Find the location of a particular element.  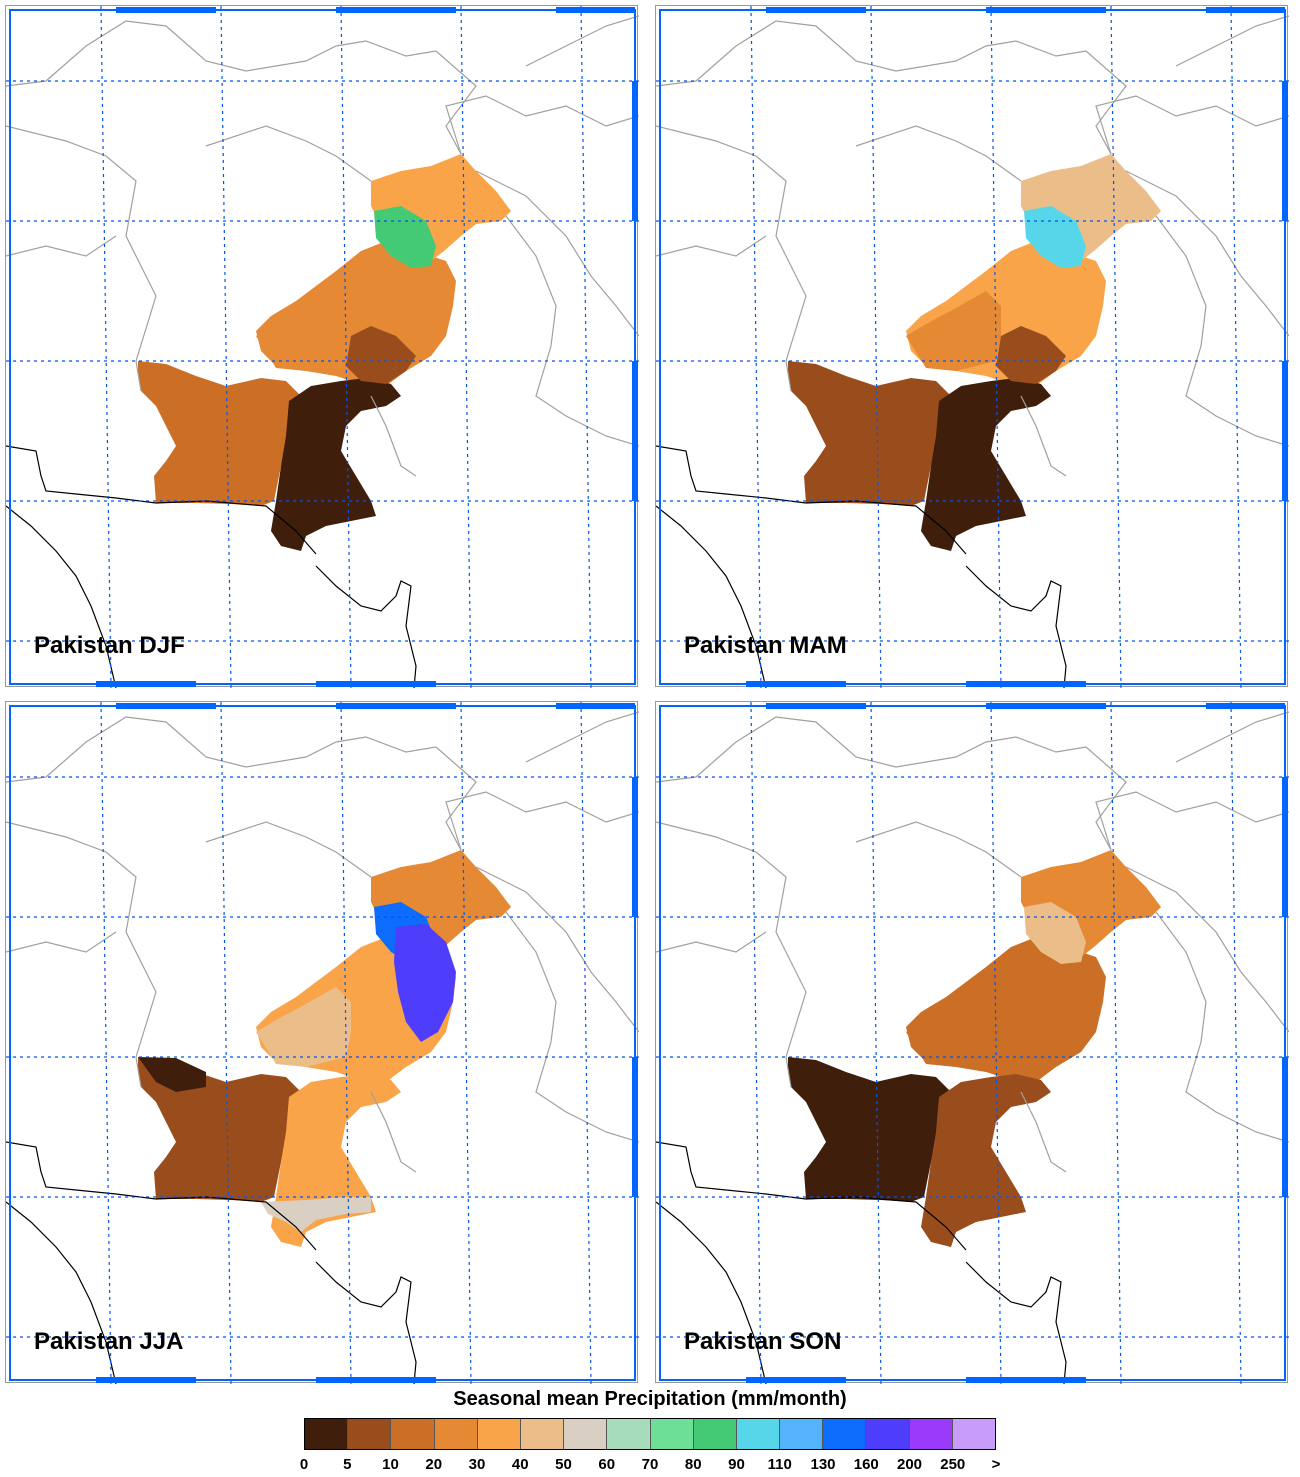

legend-tick-label: 80 is located at coordinates (693, 1464).